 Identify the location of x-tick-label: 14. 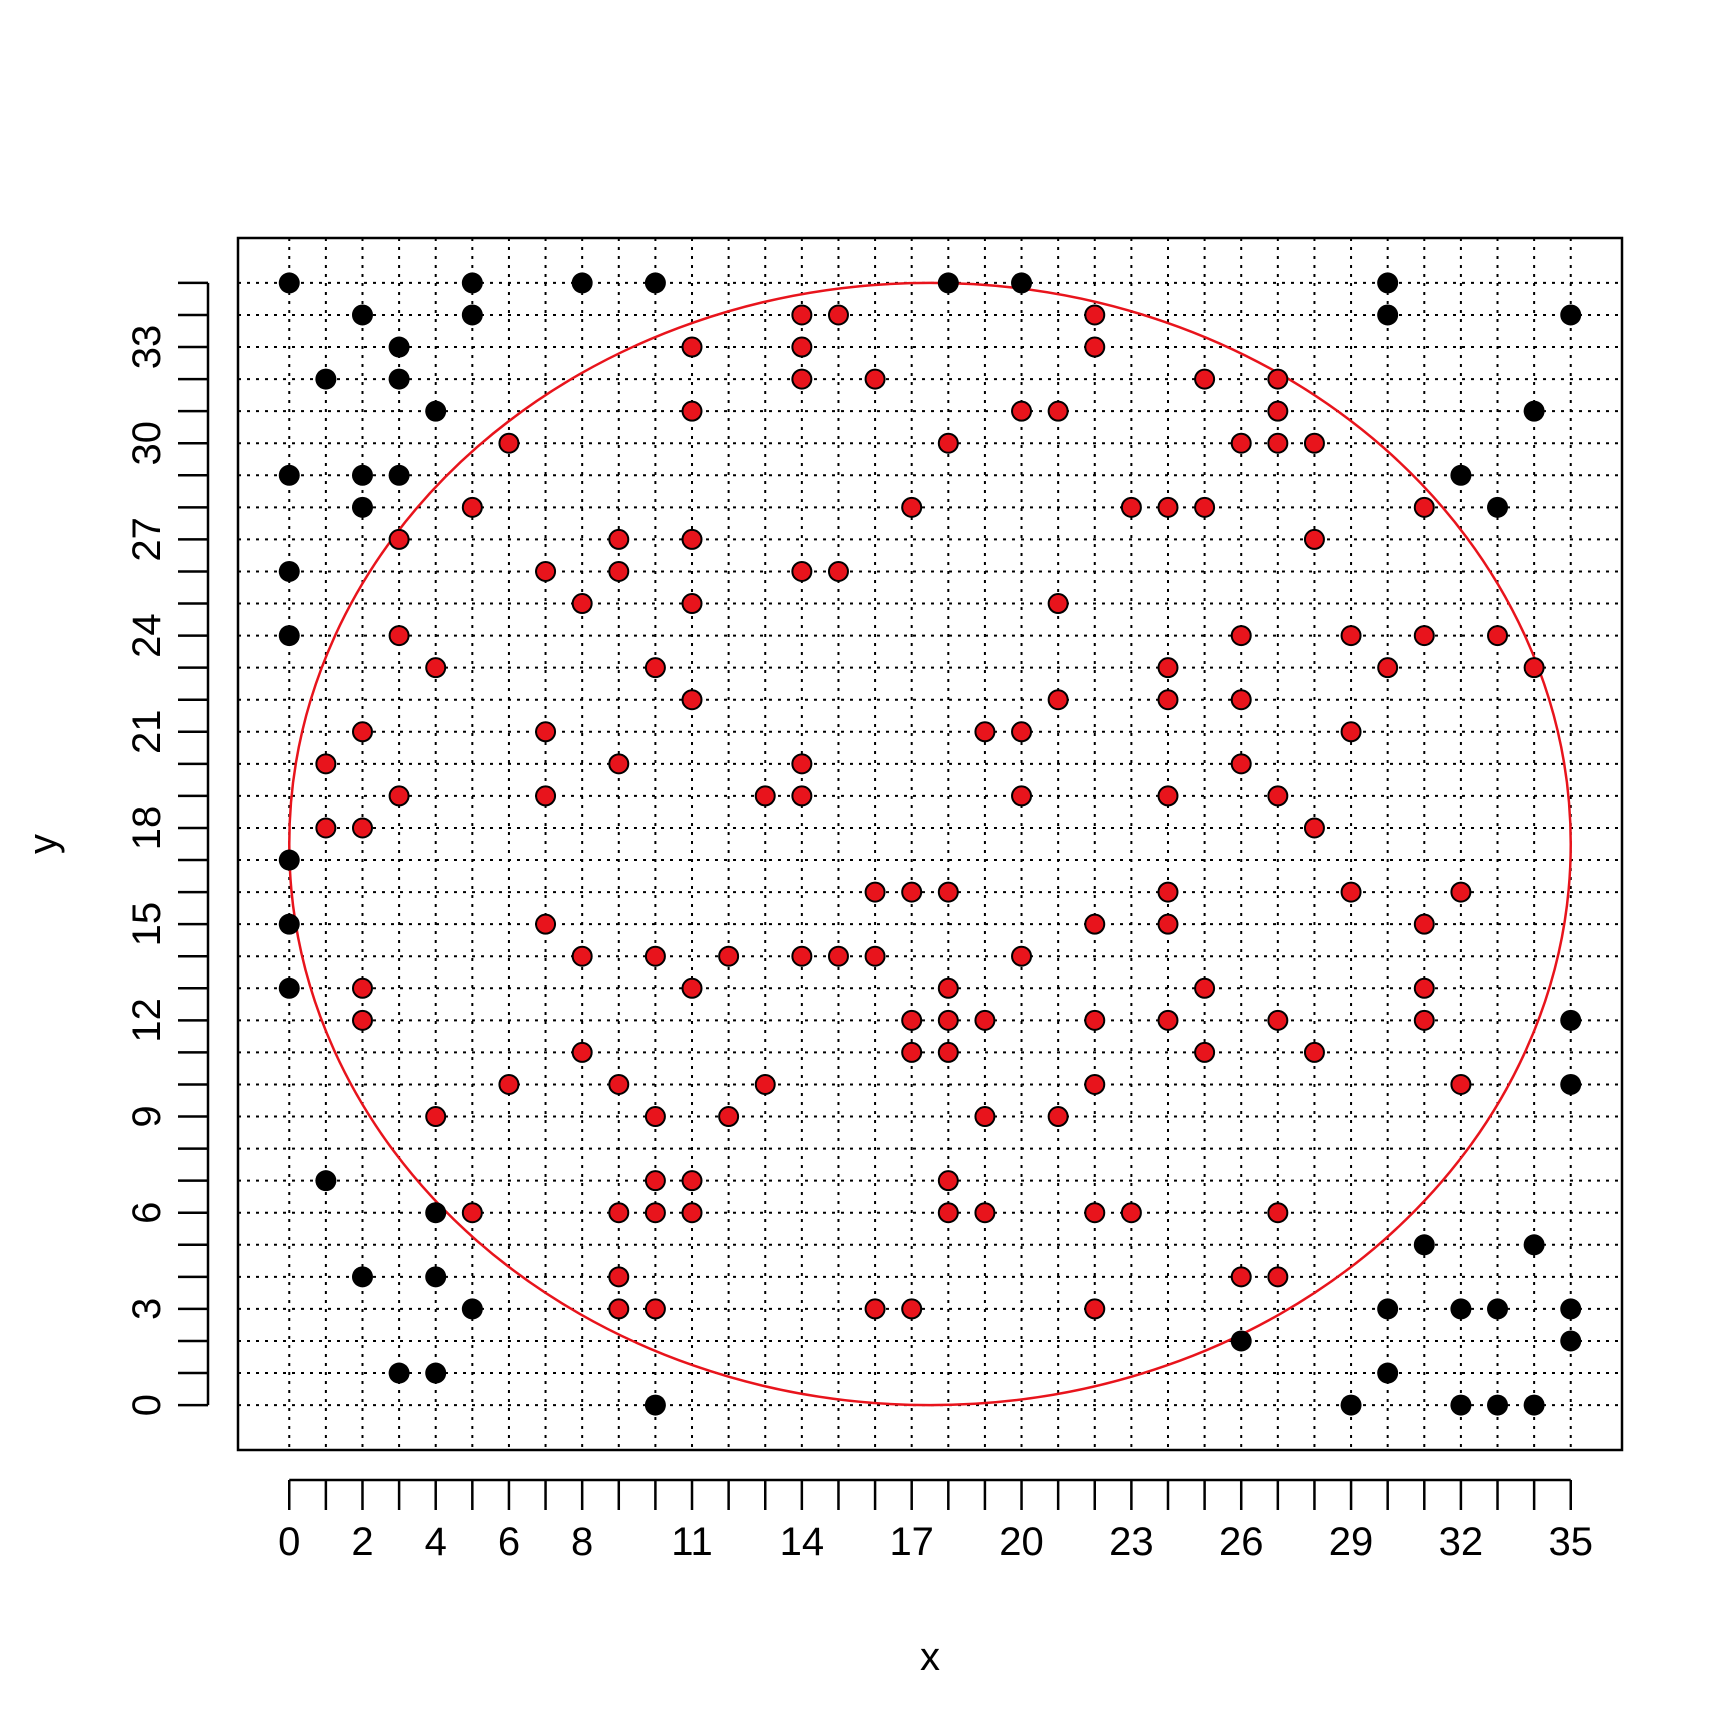
(802, 1542).